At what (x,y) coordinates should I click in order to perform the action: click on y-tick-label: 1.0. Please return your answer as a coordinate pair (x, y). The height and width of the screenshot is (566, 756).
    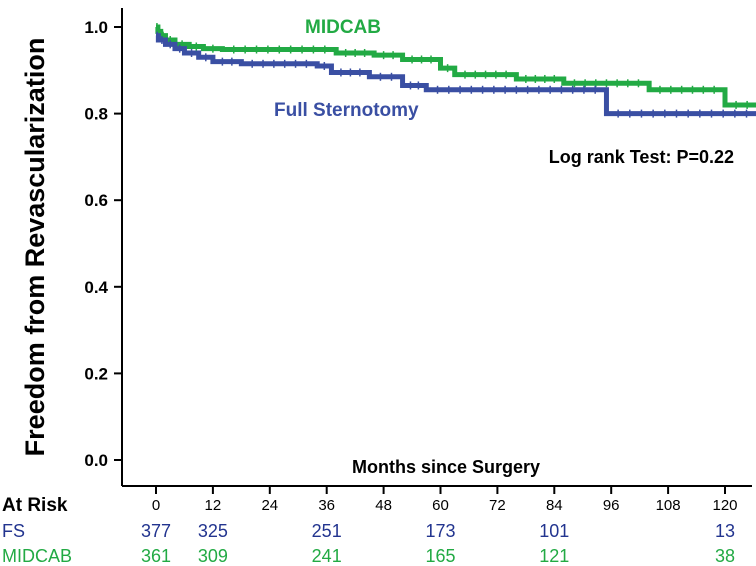
    Looking at the image, I should click on (96, 27).